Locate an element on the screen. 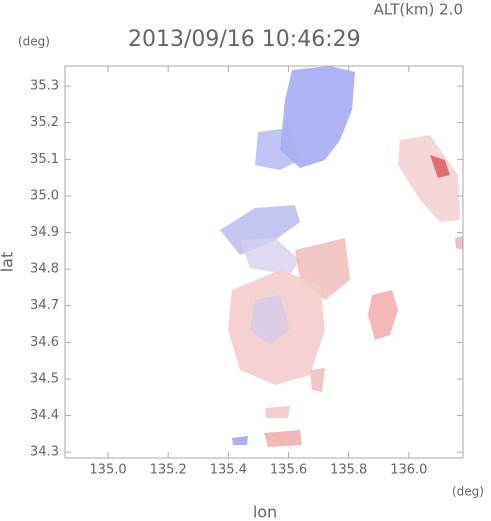 The width and height of the screenshot is (491, 521). x-unit: (deg) is located at coordinates (468, 492).